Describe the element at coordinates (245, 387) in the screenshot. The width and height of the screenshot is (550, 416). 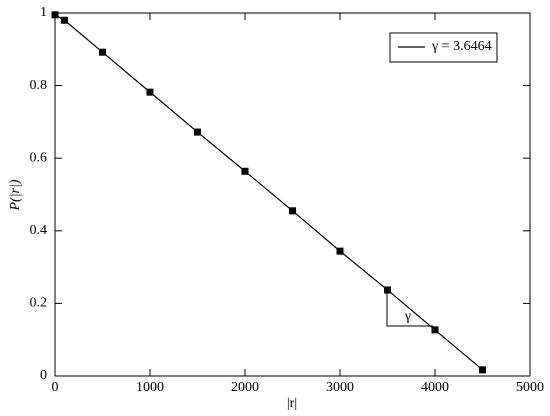
I see `x-tick-label: 2000` at that location.